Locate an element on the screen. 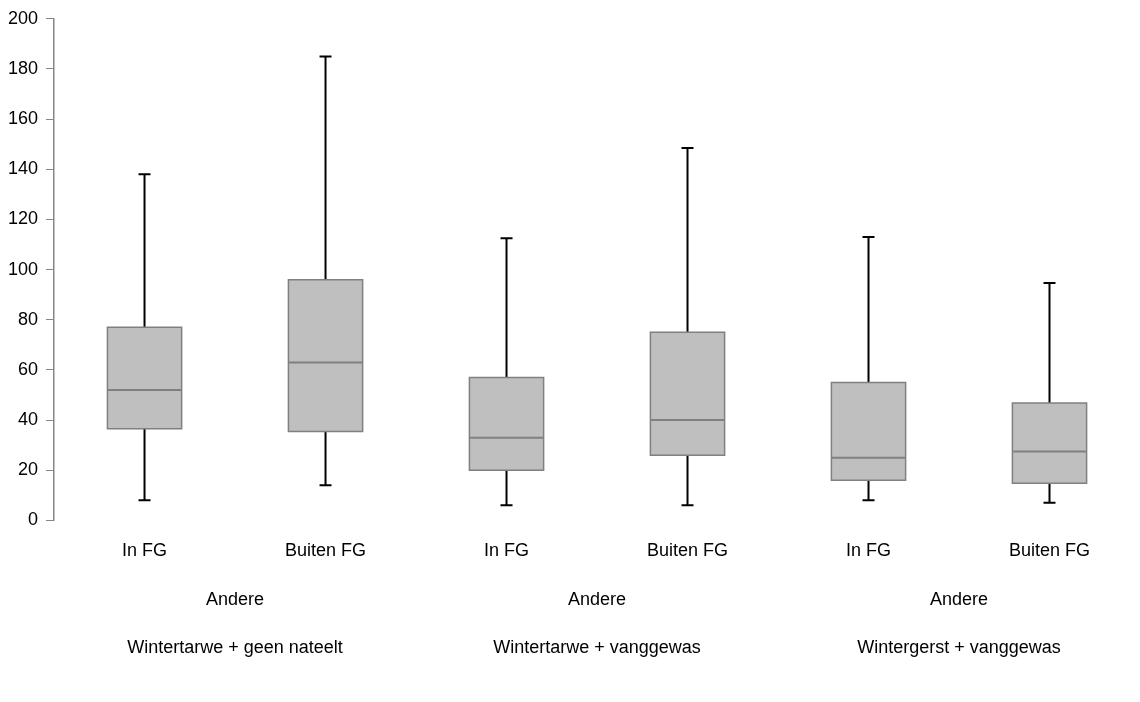 This screenshot has height=702, width=1140. y-tick-label: 140 is located at coordinates (23, 168).